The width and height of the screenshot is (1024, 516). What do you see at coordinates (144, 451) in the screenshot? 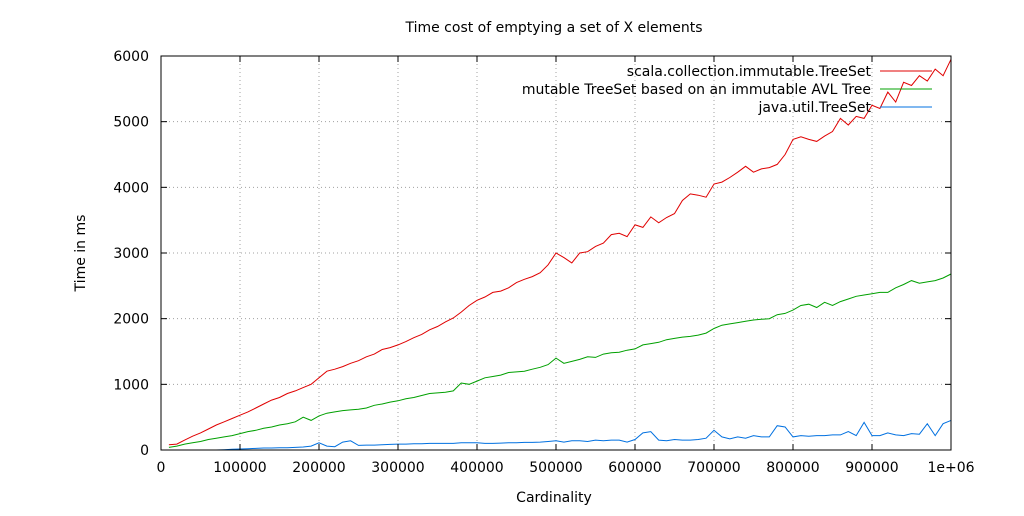
I see `y-tick-label: 0` at bounding box center [144, 451].